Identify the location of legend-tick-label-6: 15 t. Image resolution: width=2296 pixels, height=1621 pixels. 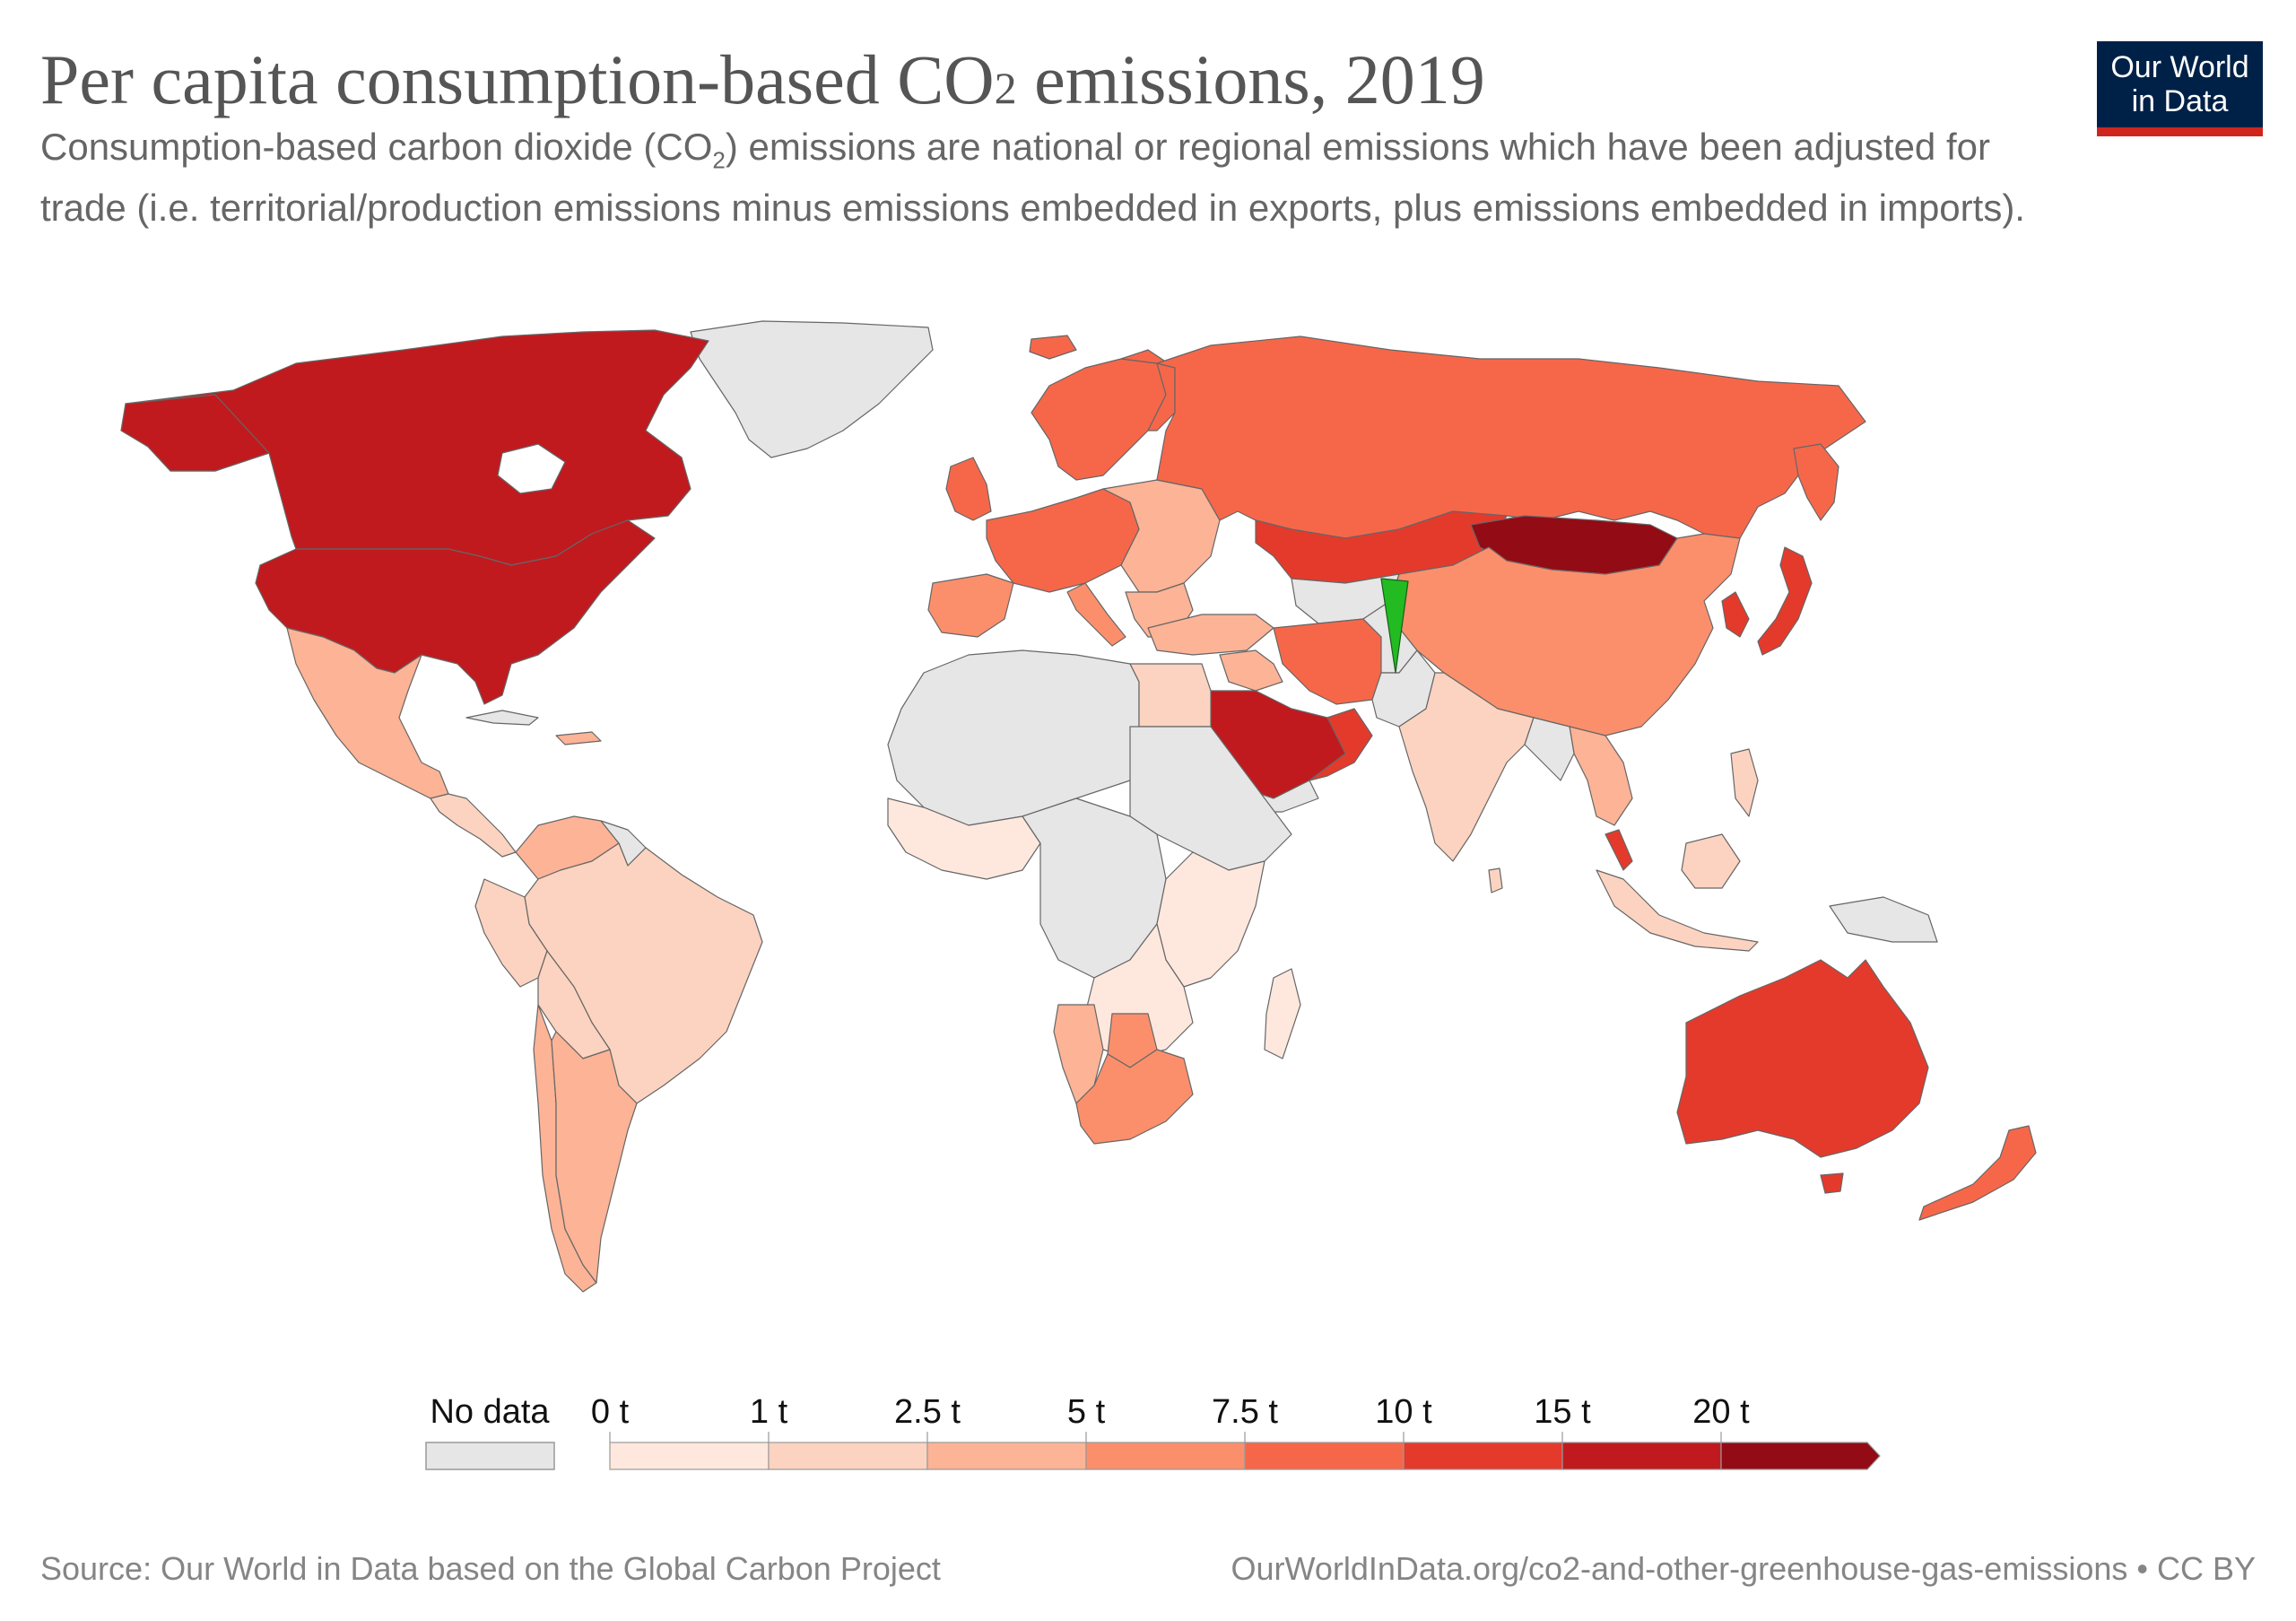
(1562, 1412).